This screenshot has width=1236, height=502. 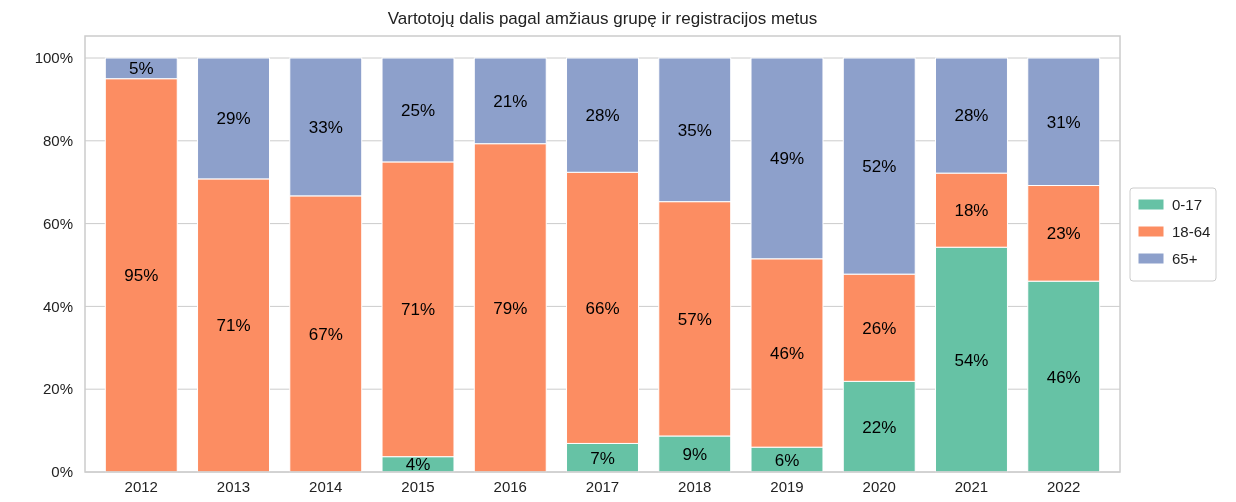 What do you see at coordinates (602, 308) in the screenshot?
I see `data-label: 66%` at bounding box center [602, 308].